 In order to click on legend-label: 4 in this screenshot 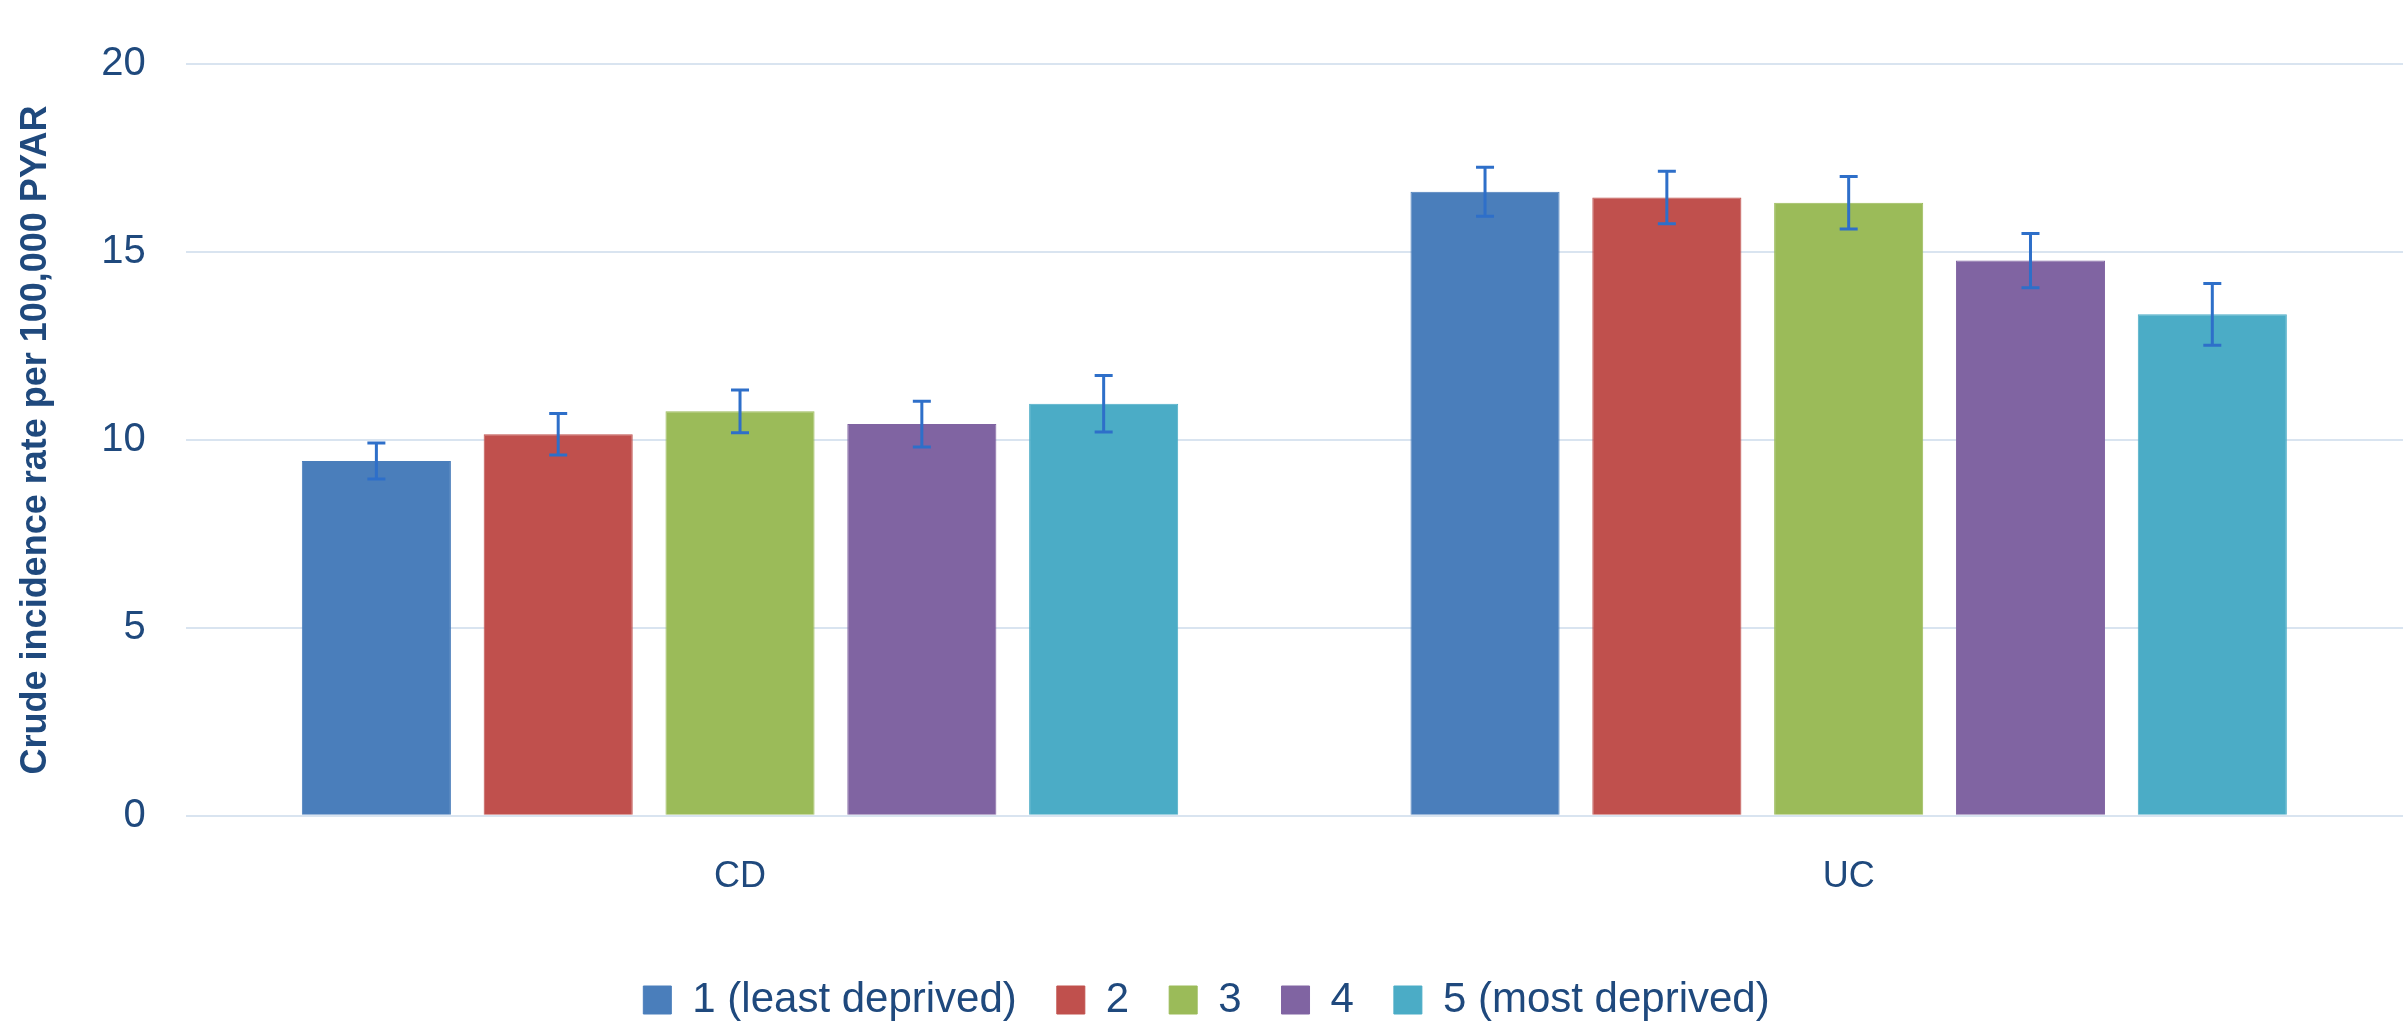, I will do `click(1342, 997)`.